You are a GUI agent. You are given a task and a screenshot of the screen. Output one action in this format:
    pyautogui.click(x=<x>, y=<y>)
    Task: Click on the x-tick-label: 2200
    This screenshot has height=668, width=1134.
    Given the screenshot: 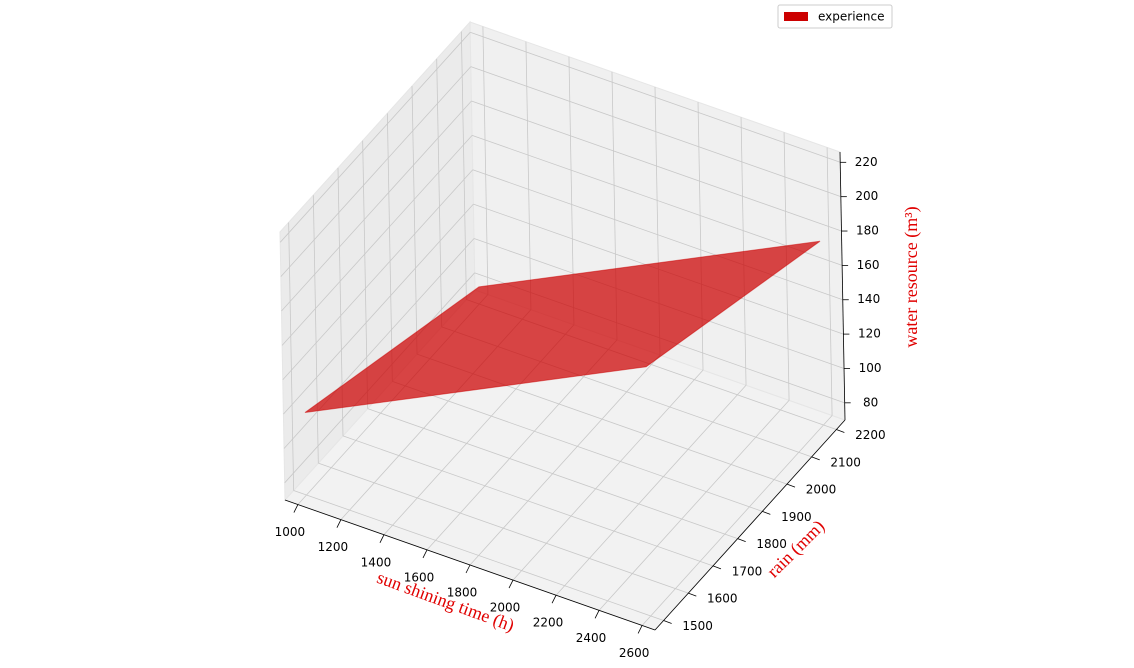 What is the action you would take?
    pyautogui.click(x=548, y=623)
    